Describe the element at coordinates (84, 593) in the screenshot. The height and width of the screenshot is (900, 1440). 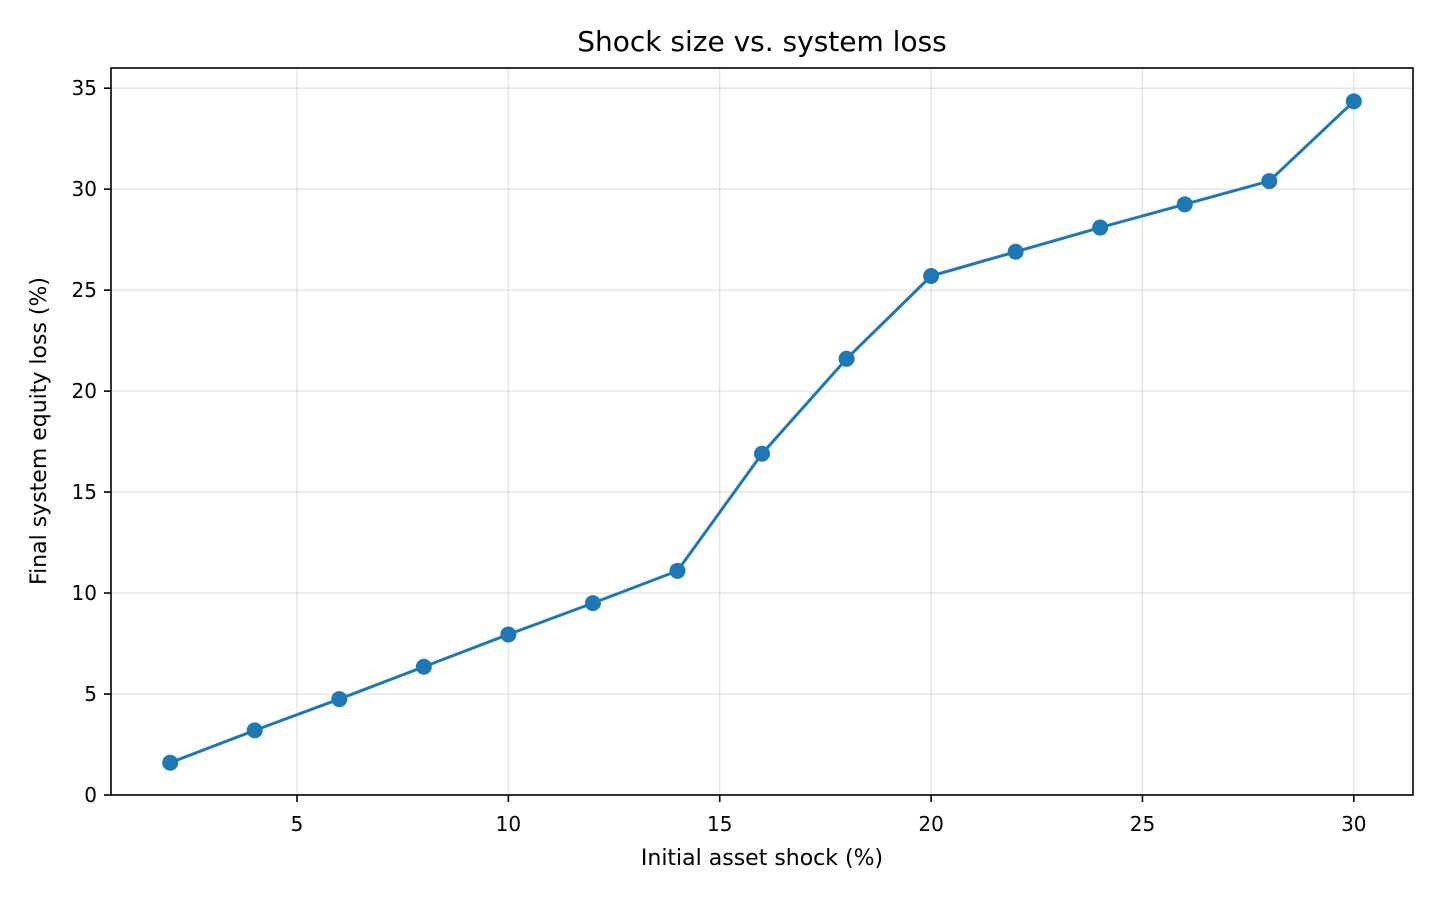
I see `y-tick-label: 10` at that location.